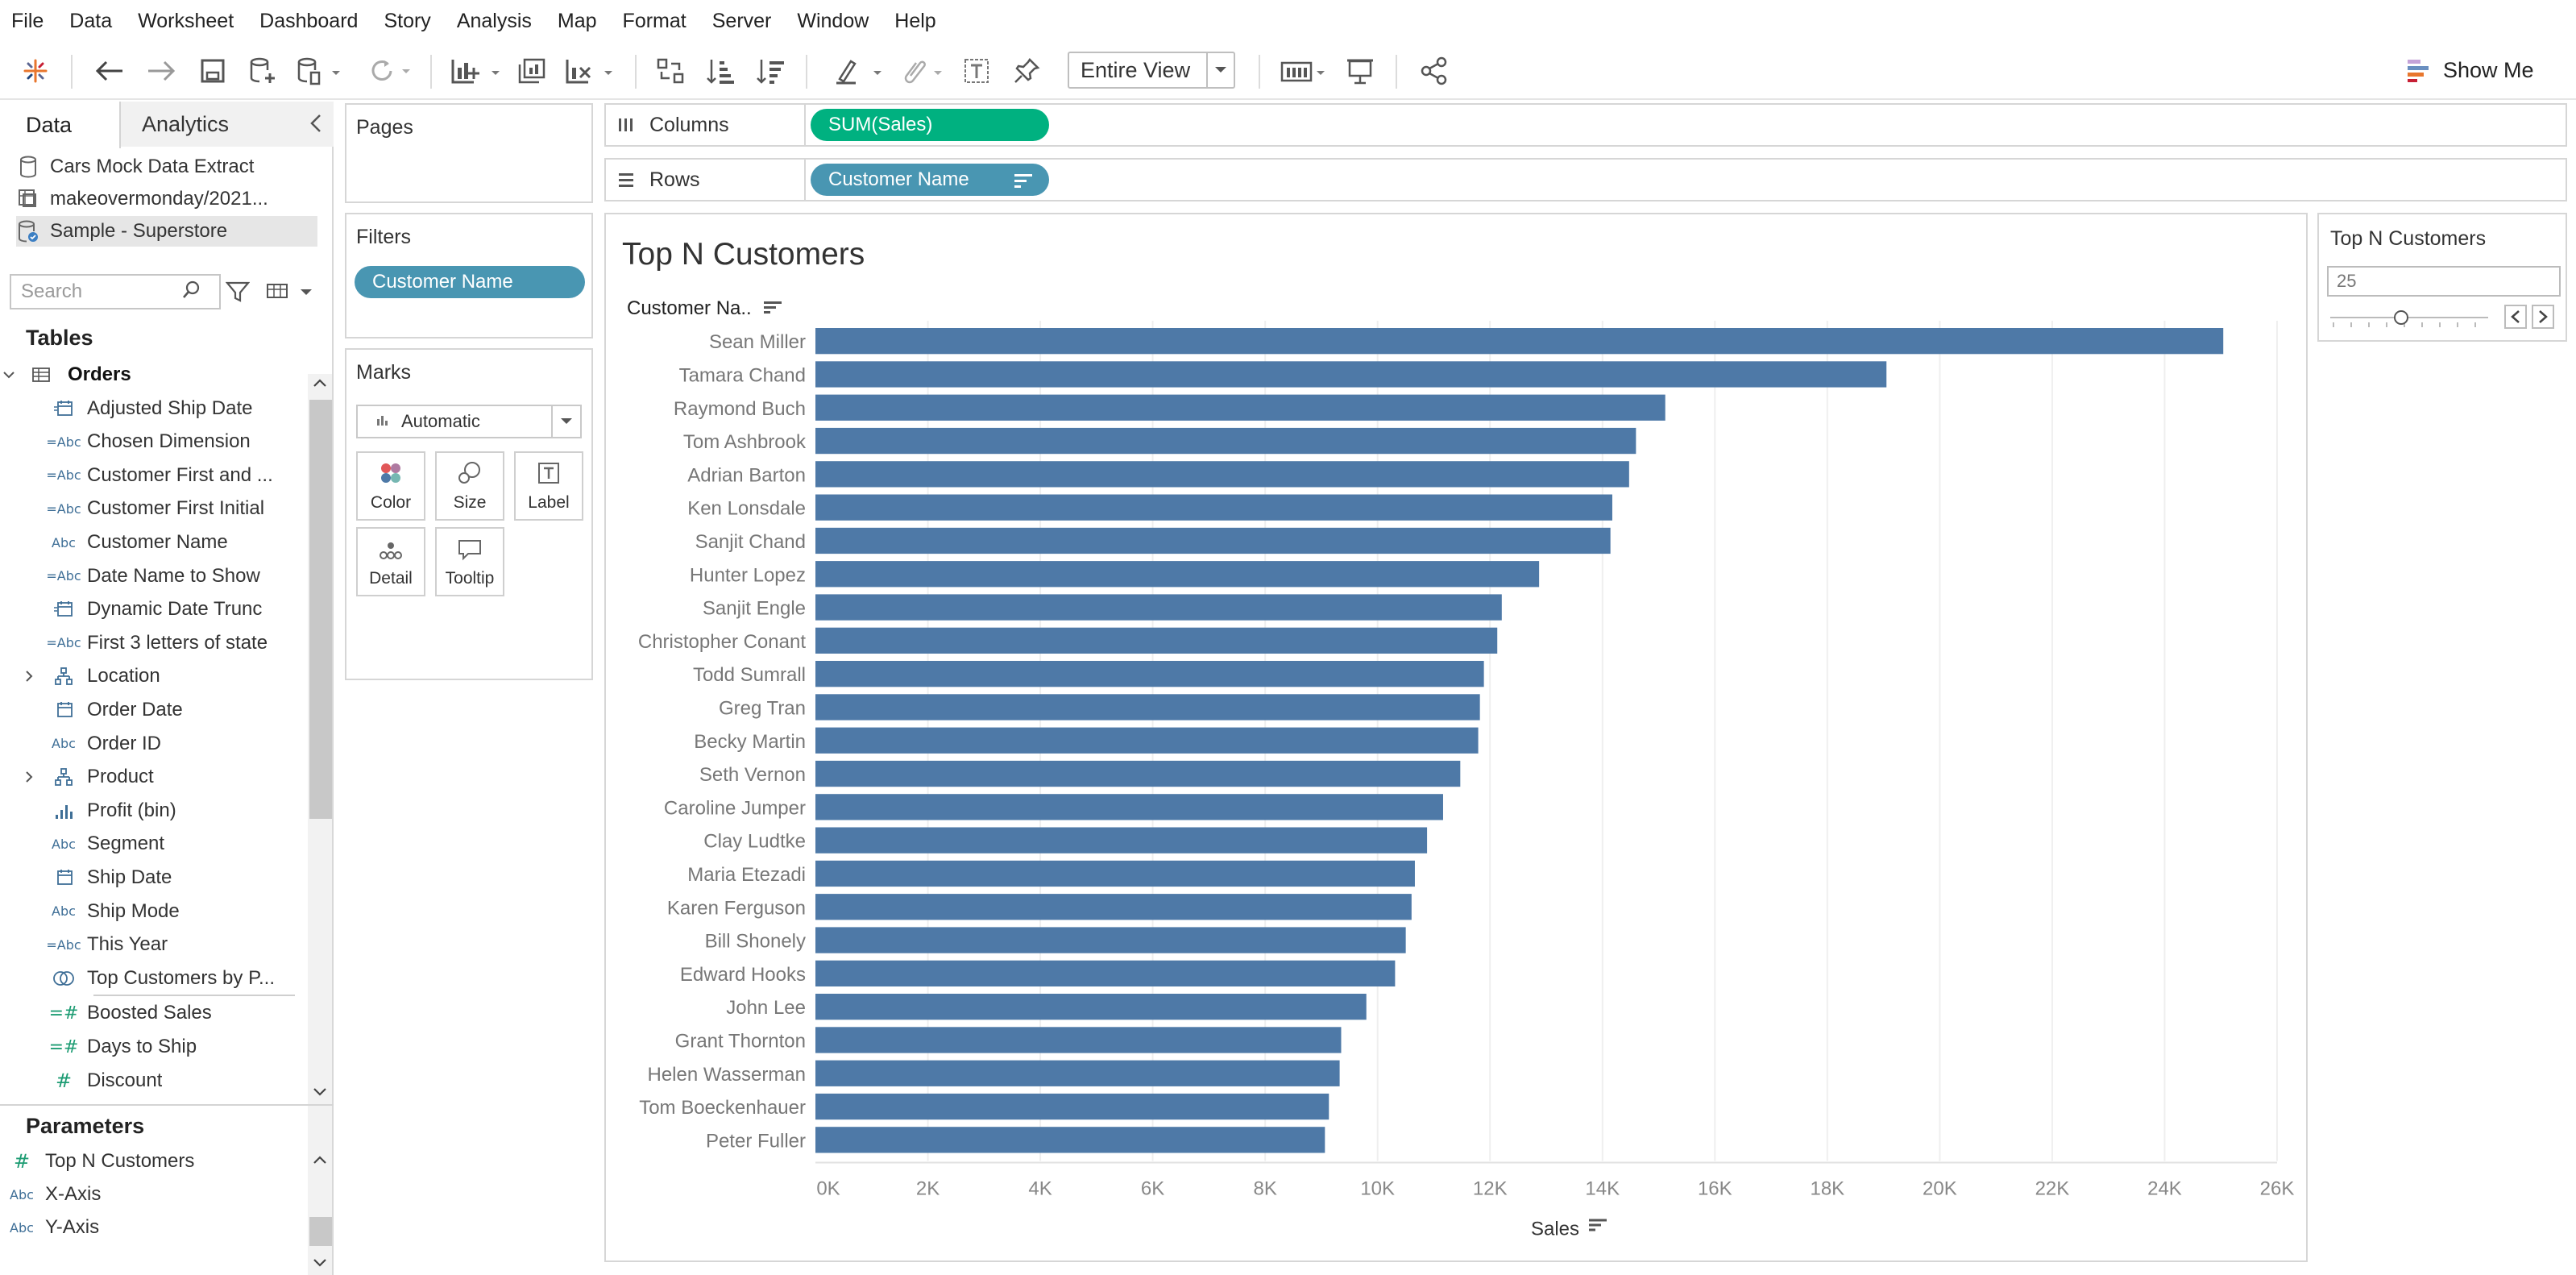  I want to click on presentation-mode-icon, so click(1360, 71).